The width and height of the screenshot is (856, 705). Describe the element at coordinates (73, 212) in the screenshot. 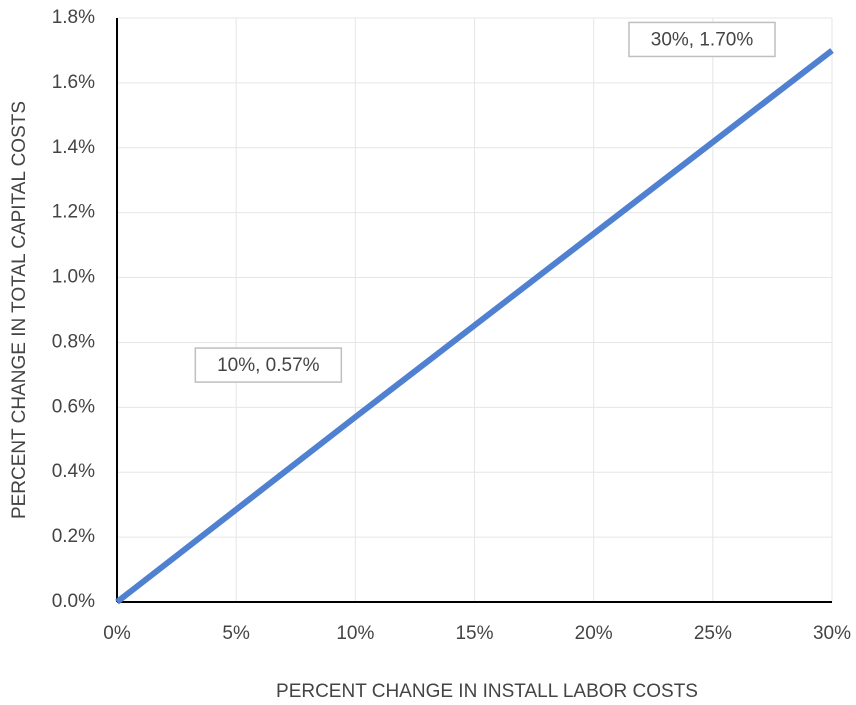

I see `y-tick-label: 1.2%` at that location.